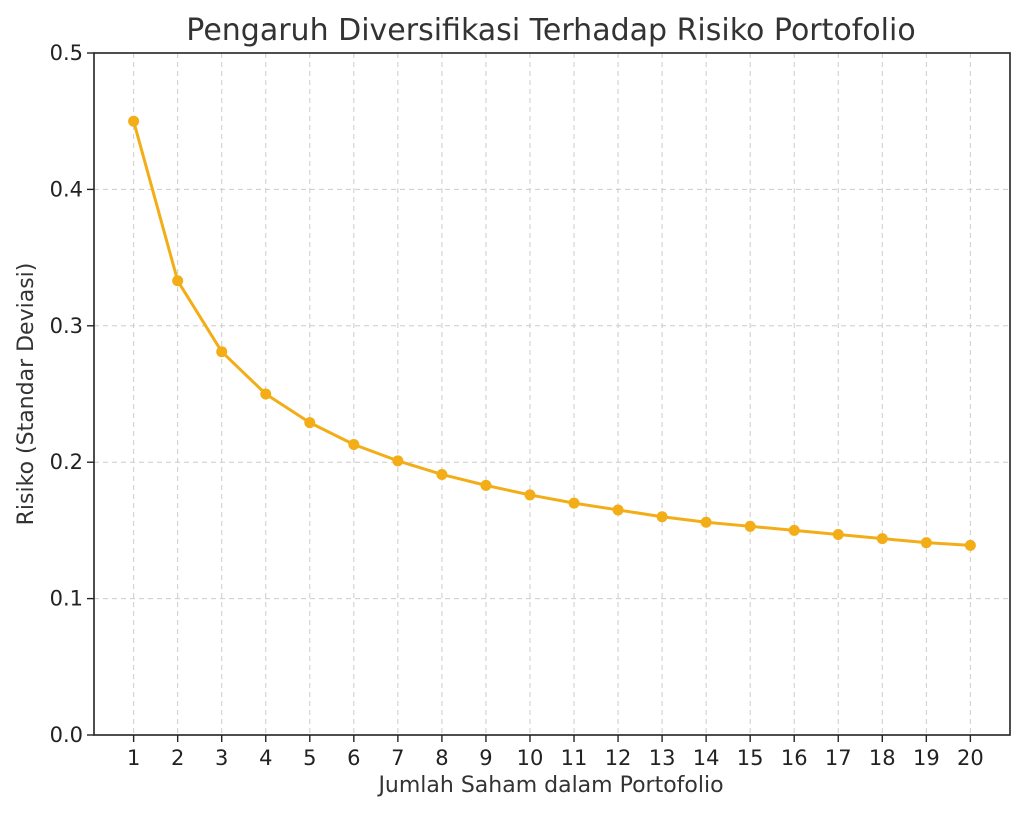 Image resolution: width=1024 pixels, height=813 pixels. I want to click on x-tick-label: 1, so click(133, 758).